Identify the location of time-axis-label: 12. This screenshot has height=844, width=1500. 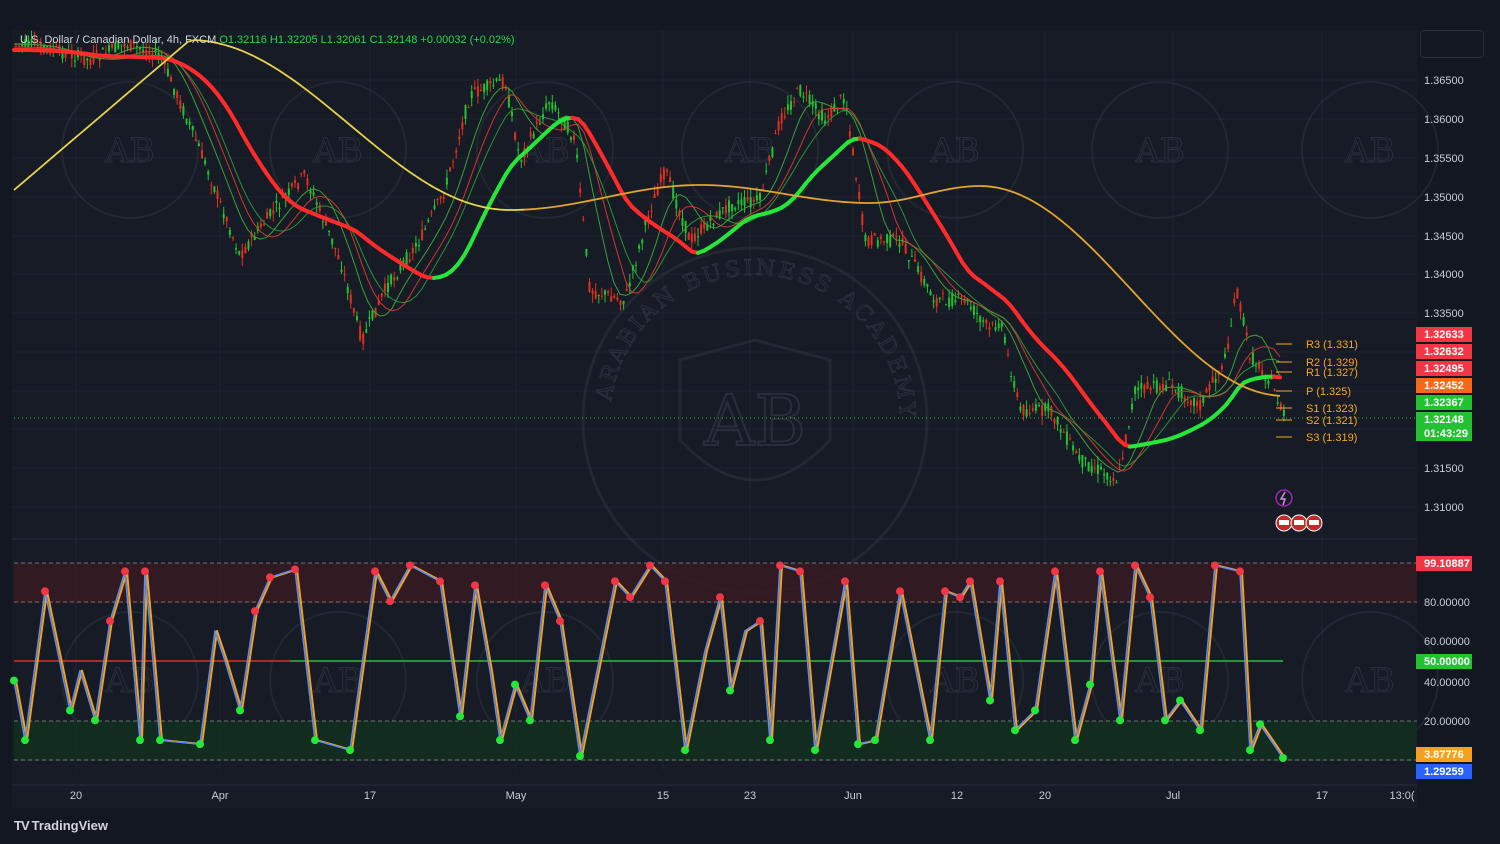
(957, 796).